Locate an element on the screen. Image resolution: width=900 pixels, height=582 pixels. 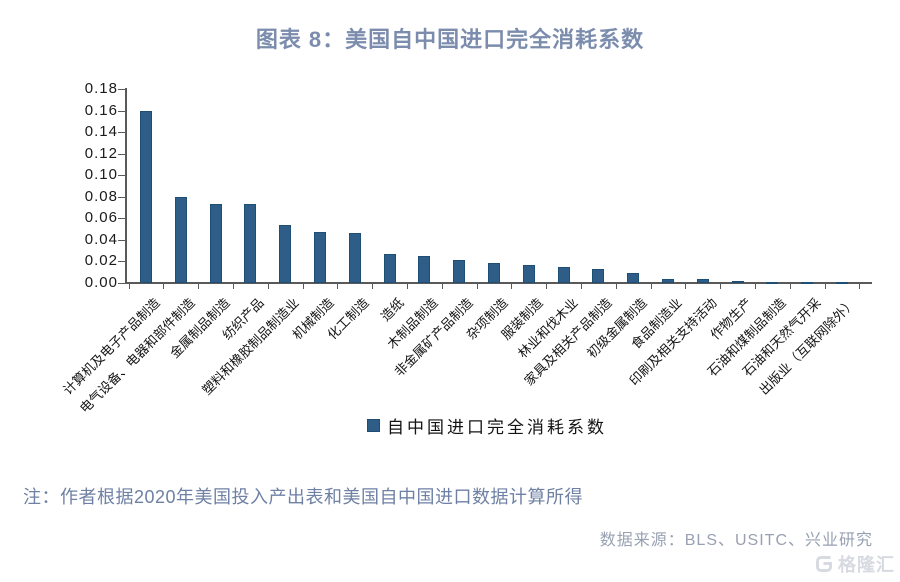
legend: 自中国进口完全消耗系数 is located at coordinates (487, 425).